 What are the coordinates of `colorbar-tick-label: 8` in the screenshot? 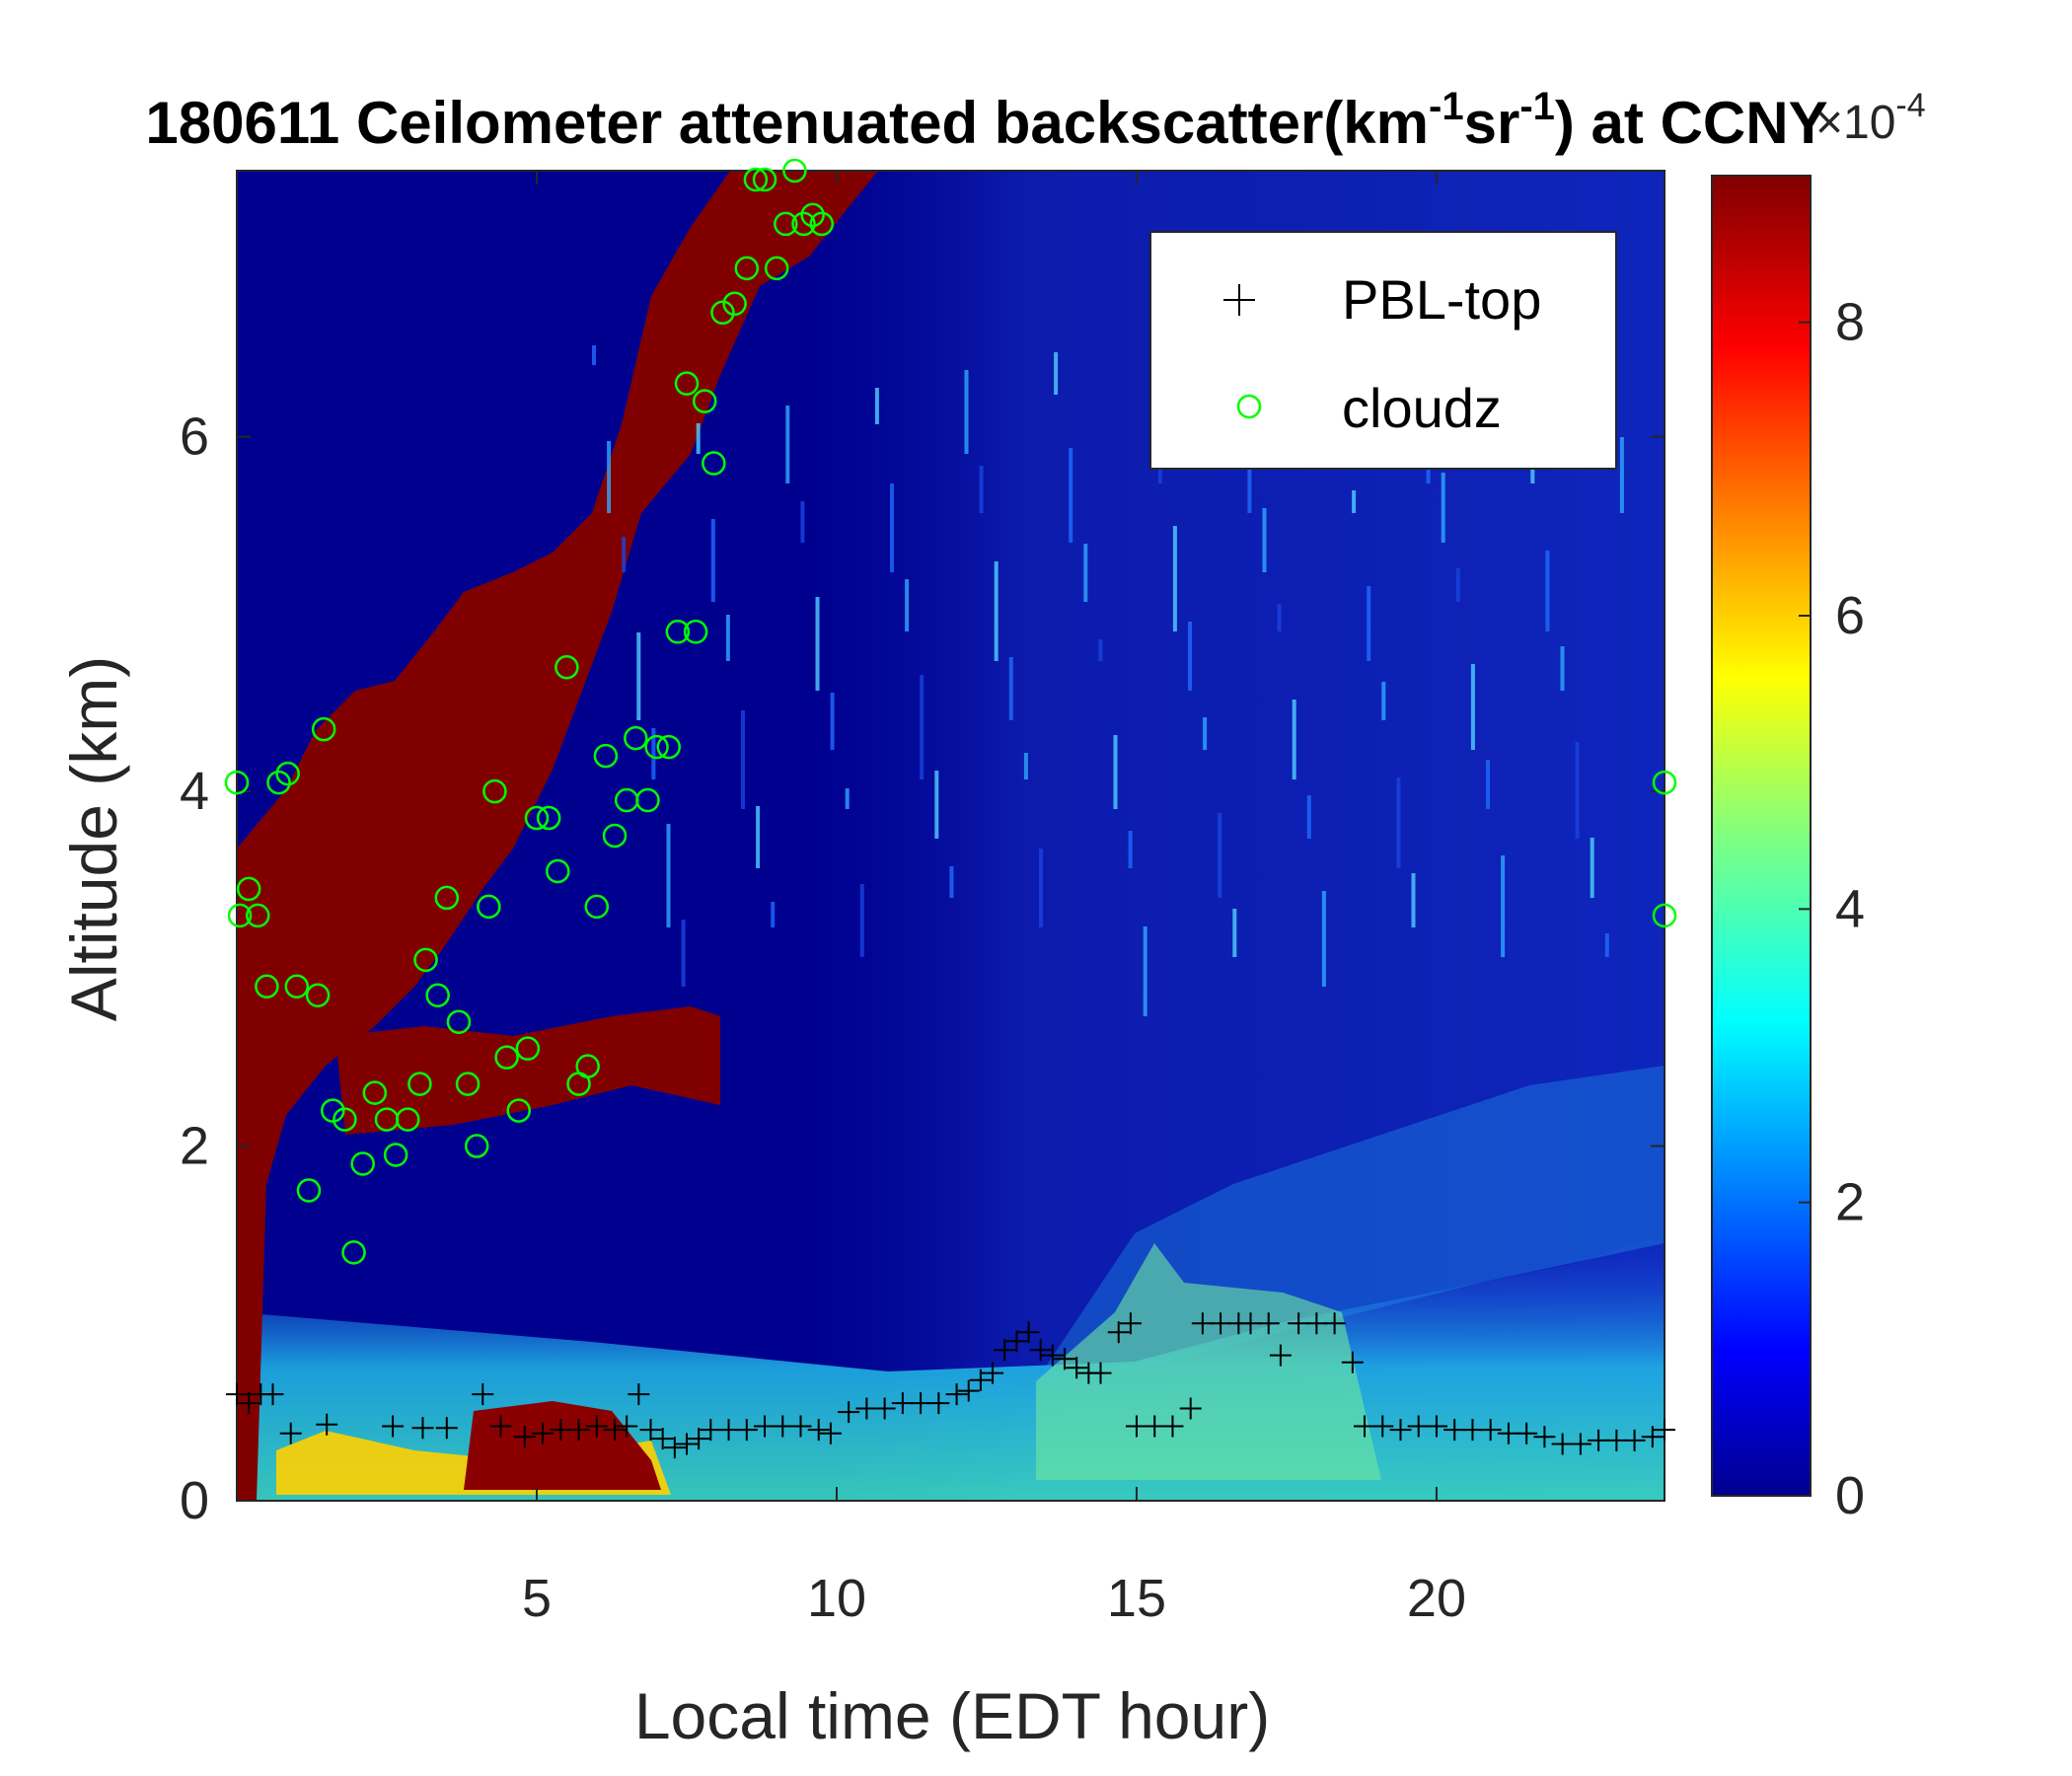 It's located at (1850, 322).